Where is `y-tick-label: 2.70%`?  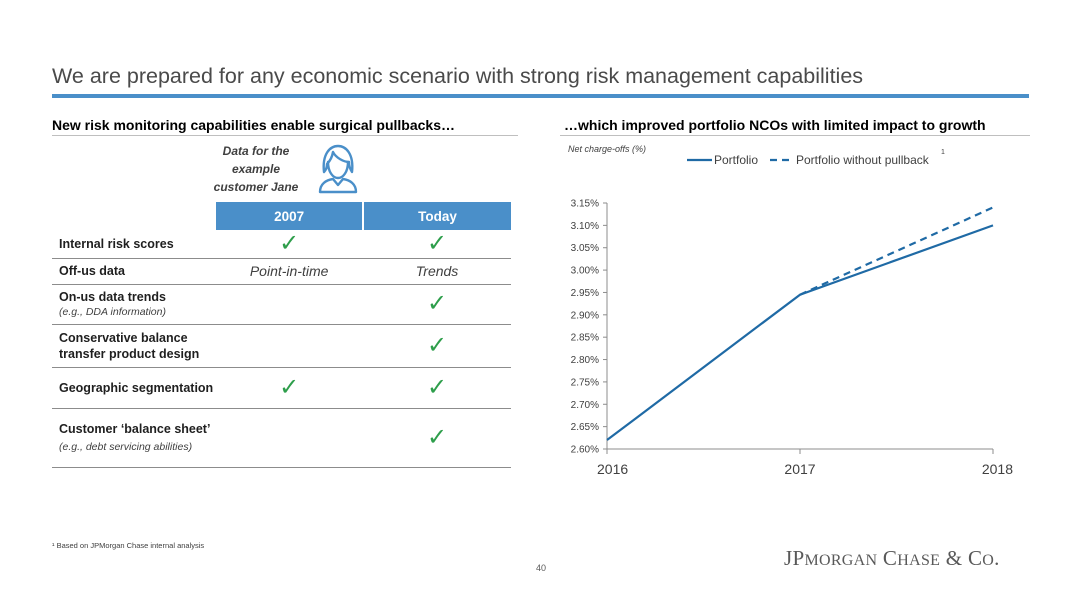 y-tick-label: 2.70% is located at coordinates (585, 405).